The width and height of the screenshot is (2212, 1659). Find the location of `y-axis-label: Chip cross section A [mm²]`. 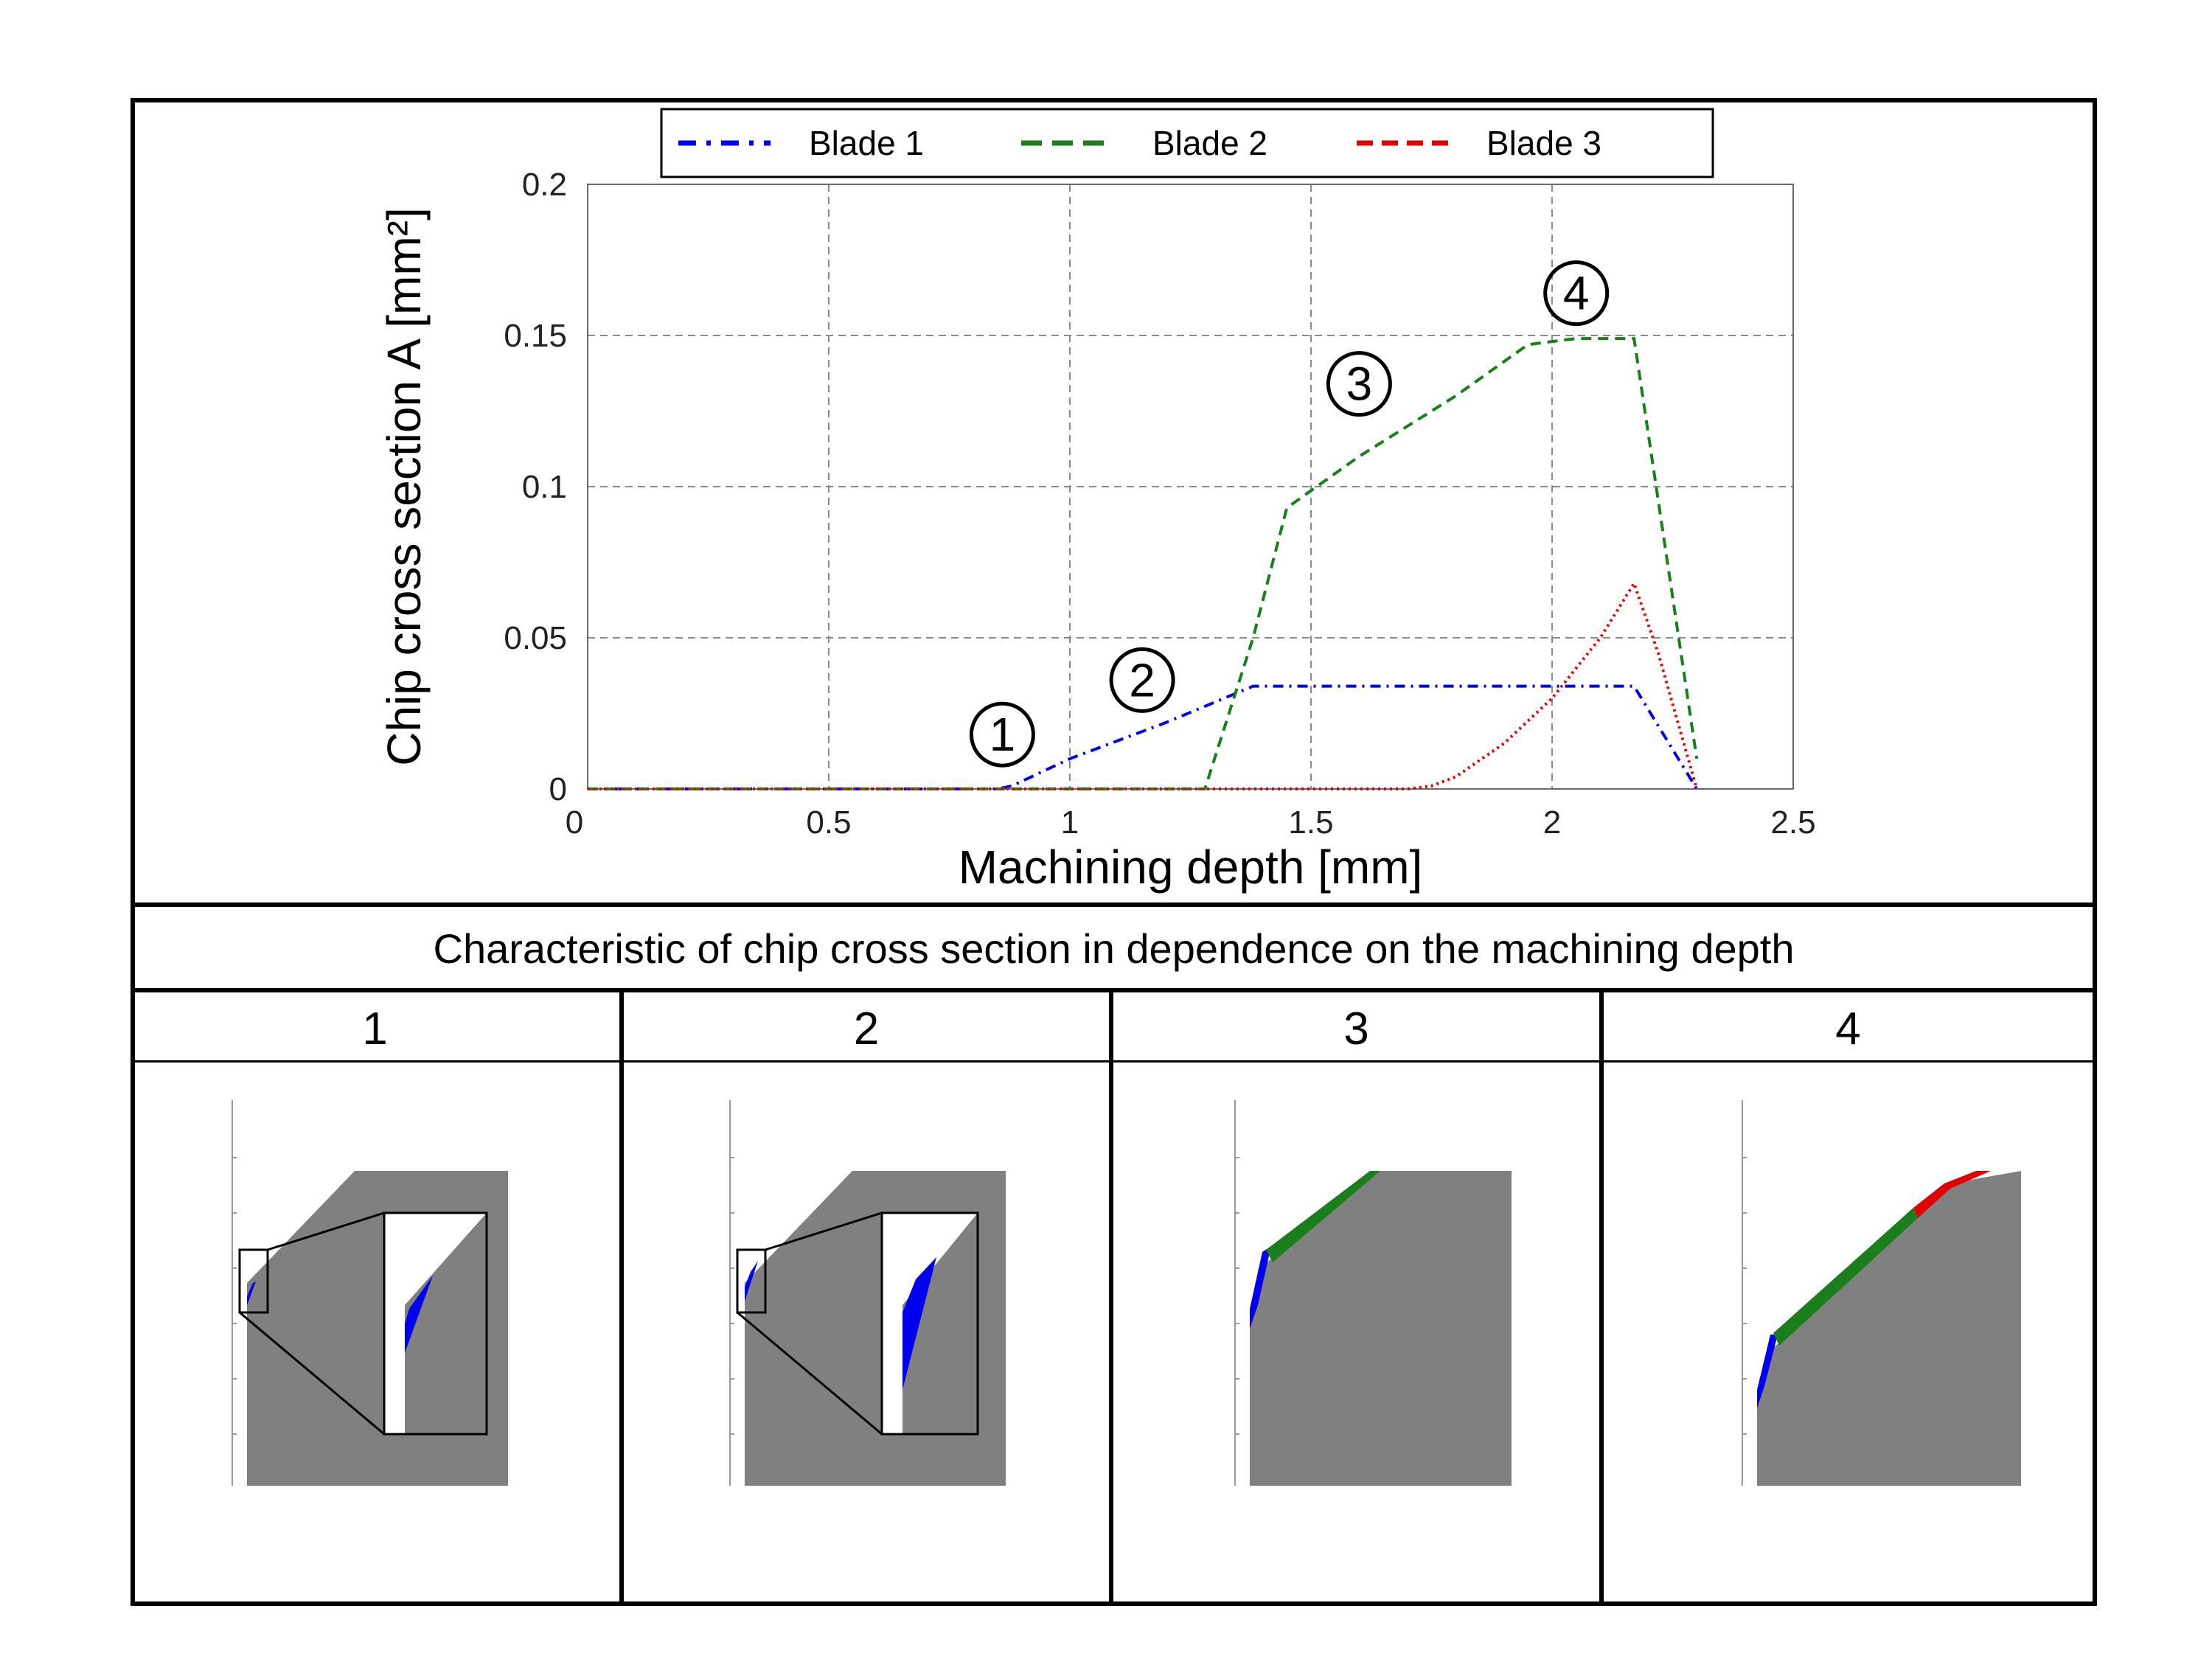

y-axis-label: Chip cross section A [mm²] is located at coordinates (404, 486).